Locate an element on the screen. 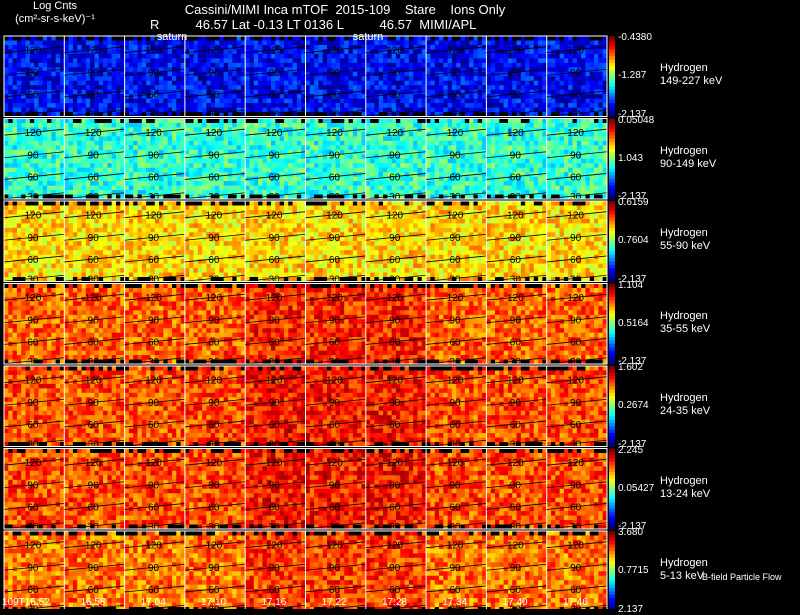 Image resolution: width=800 pixels, height=615 pixels. band-energy: 149-227 keV is located at coordinates (691, 81).